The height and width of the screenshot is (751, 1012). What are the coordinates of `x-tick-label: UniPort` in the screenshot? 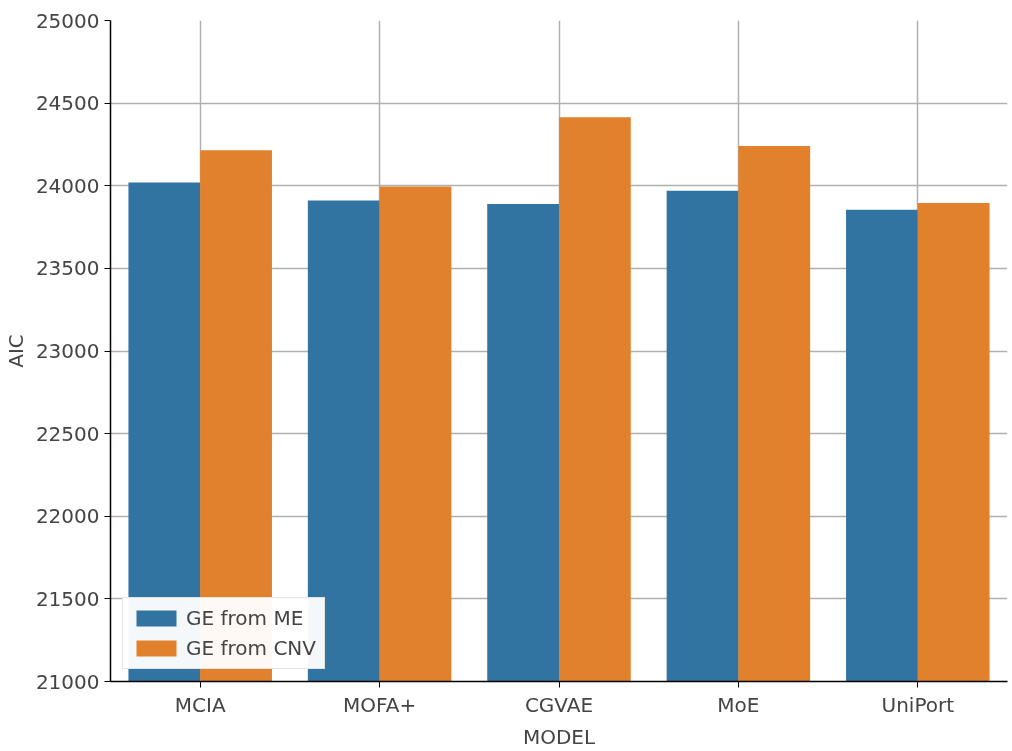 It's located at (918, 704).